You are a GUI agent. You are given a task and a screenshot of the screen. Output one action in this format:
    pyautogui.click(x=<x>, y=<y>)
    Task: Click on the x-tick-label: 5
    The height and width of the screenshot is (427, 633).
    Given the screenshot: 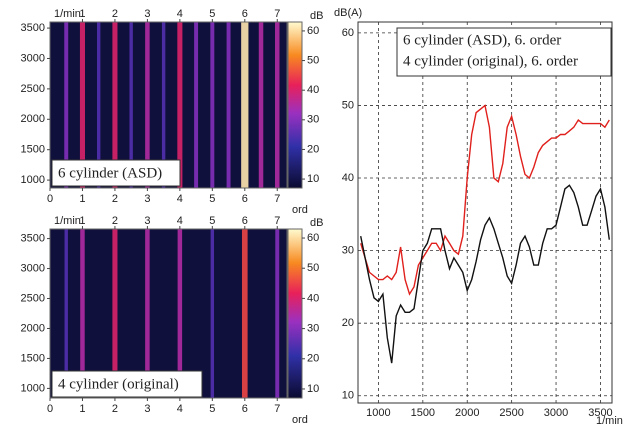 What is the action you would take?
    pyautogui.click(x=212, y=409)
    